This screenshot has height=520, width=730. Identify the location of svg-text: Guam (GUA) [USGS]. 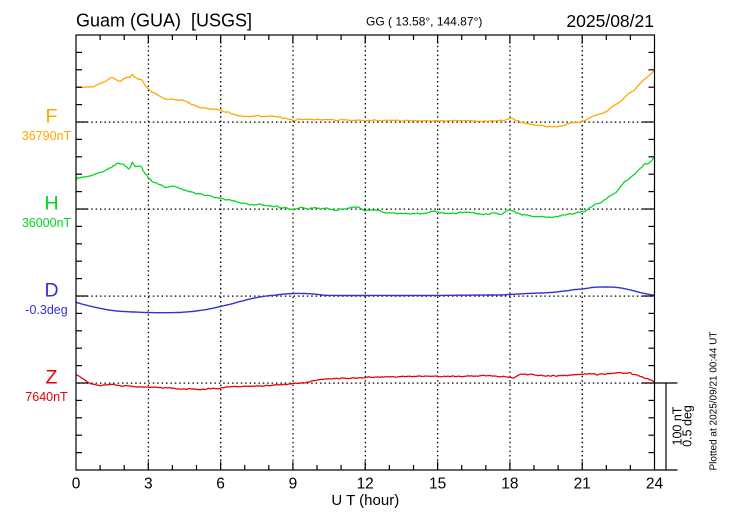
(164, 20).